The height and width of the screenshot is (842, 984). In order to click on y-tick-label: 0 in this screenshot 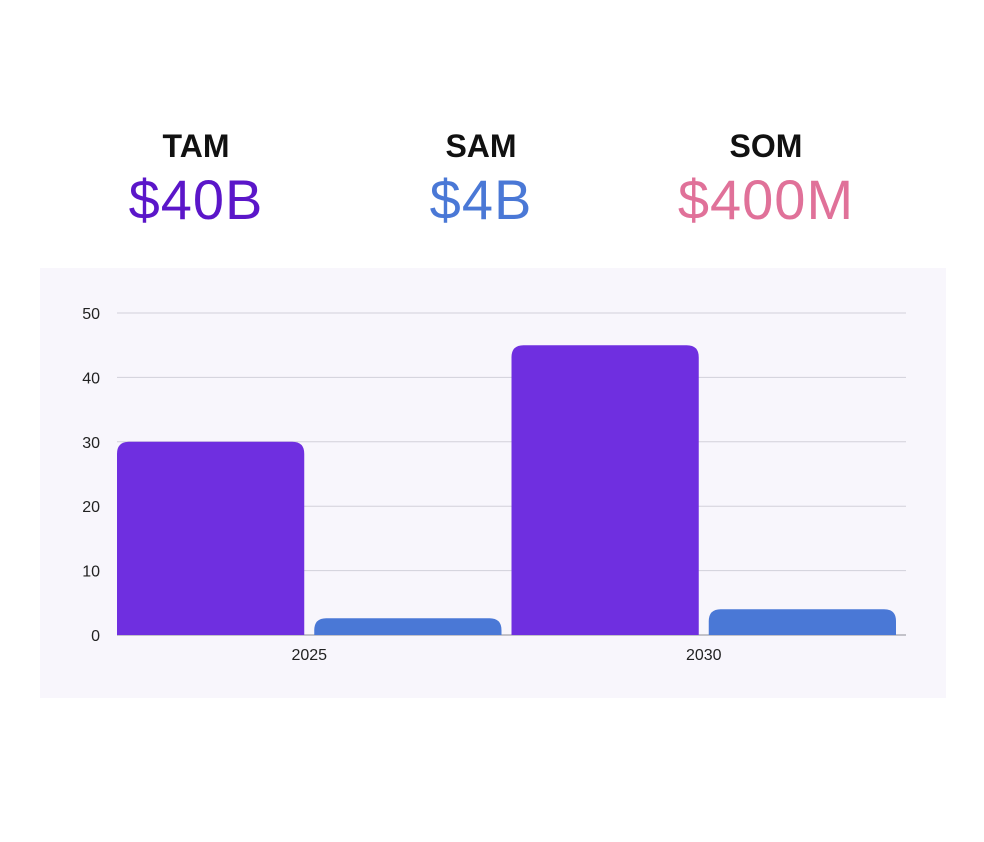, I will do `click(95, 636)`.